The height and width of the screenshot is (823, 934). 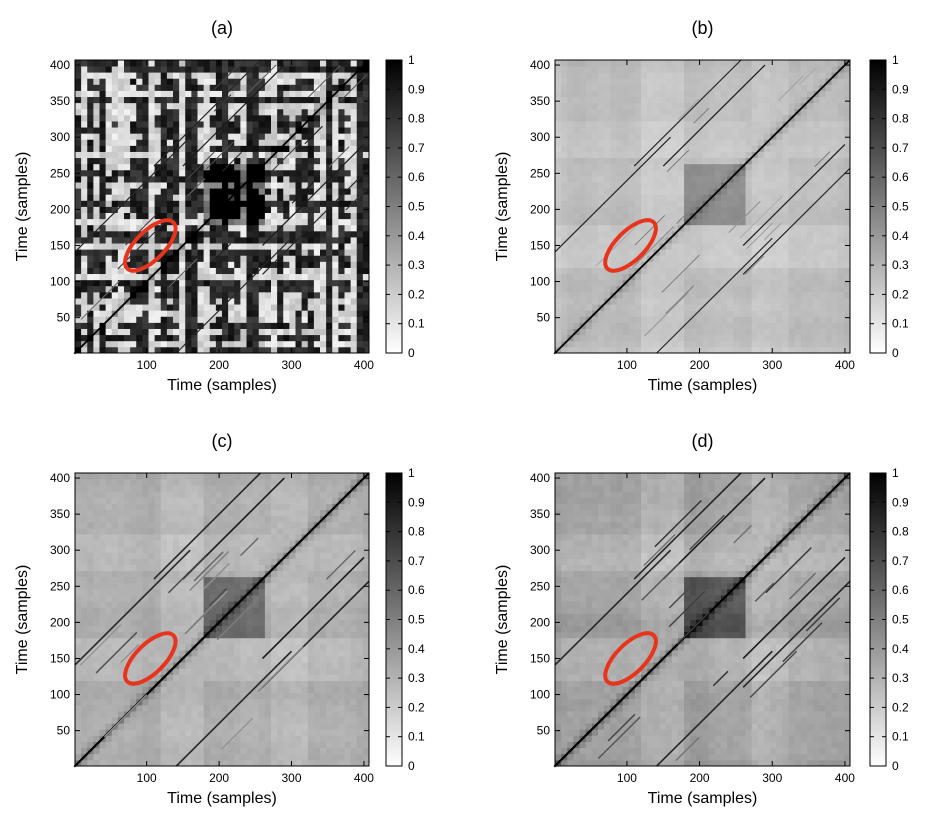 What do you see at coordinates (316, 221) in the screenshot?
I see `recurrence-line` at bounding box center [316, 221].